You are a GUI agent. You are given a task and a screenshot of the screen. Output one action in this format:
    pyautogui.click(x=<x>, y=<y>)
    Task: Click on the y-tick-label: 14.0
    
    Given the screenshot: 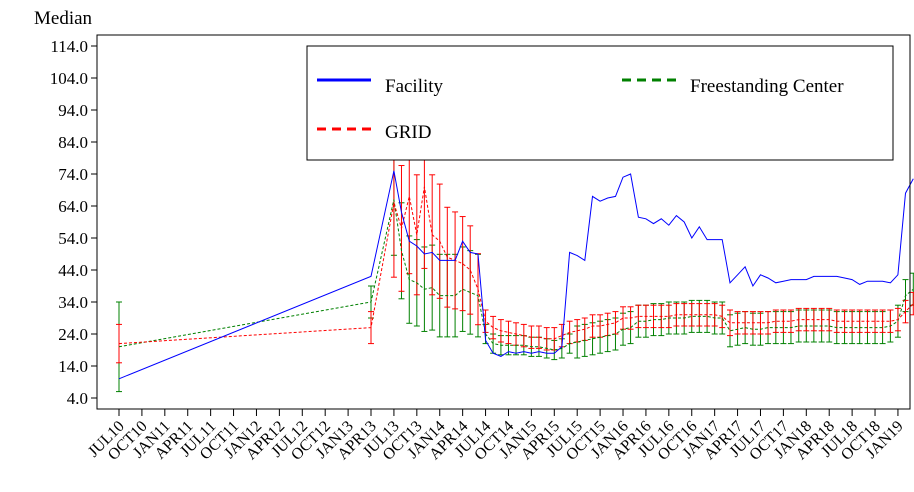 What is the action you would take?
    pyautogui.click(x=73, y=366)
    